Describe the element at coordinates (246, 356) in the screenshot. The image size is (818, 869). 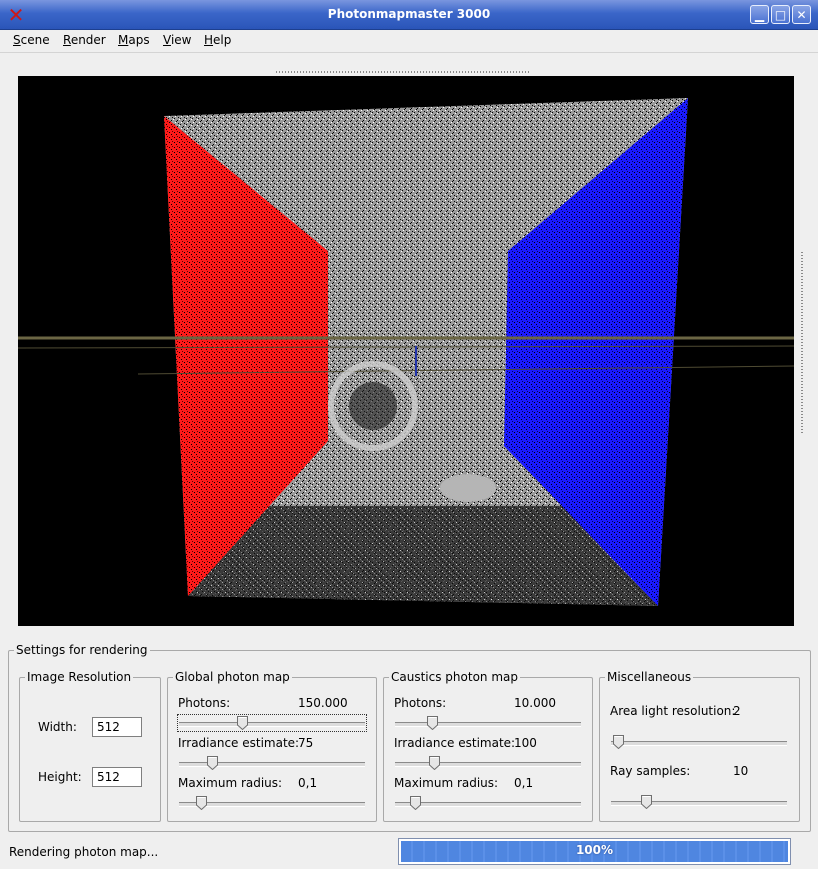
I see `left-red-wall` at that location.